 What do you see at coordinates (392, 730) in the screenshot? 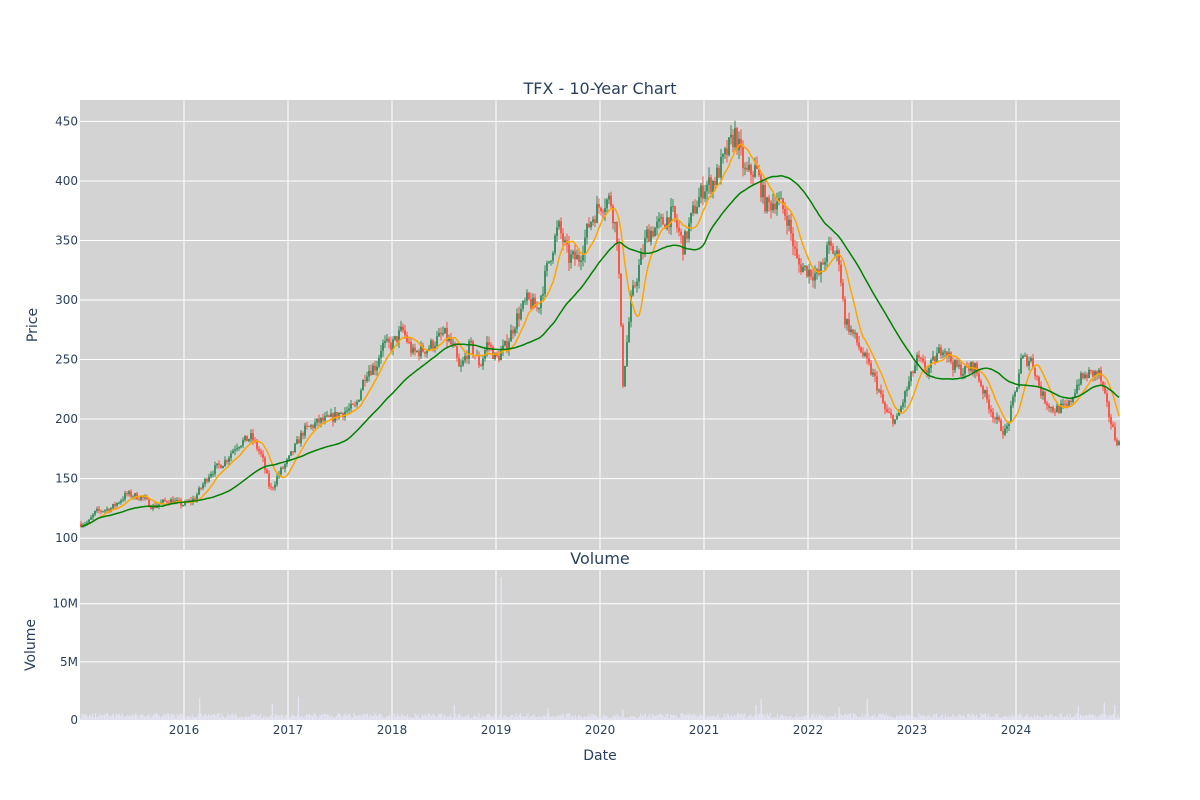
I see `date-x-tick-label: 2018` at bounding box center [392, 730].